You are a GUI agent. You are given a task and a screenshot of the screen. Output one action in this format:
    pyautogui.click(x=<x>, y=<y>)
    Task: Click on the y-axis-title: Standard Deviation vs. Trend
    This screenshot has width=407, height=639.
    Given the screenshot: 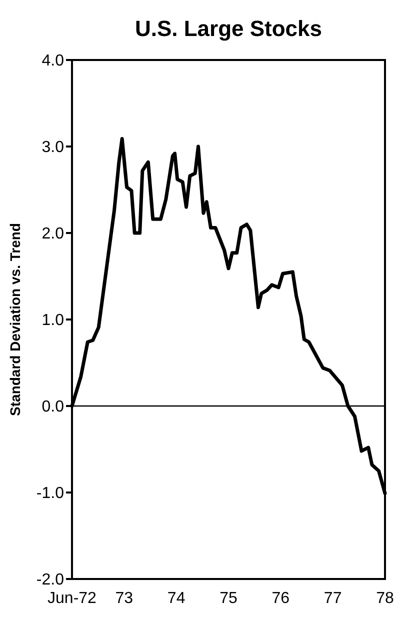 What is the action you would take?
    pyautogui.click(x=15, y=319)
    